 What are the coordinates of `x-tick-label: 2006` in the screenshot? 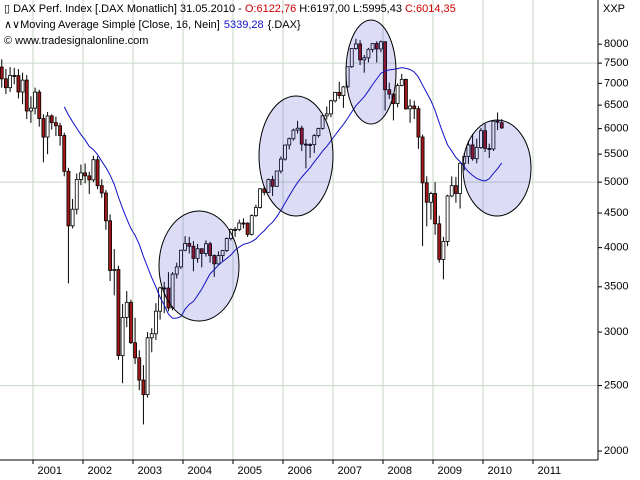 It's located at (300, 471).